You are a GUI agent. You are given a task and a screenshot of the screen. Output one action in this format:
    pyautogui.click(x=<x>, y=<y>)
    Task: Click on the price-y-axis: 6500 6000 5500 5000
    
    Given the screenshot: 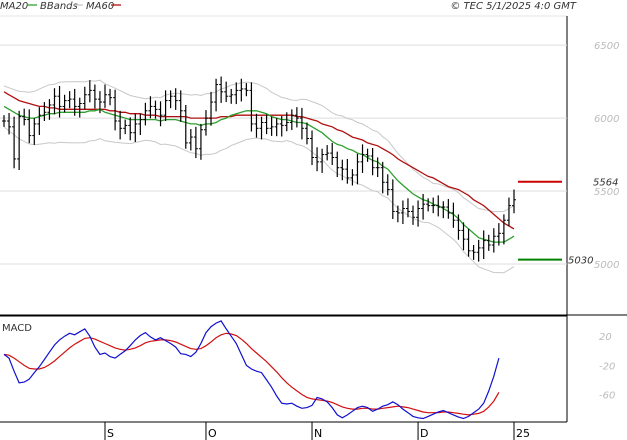 What is the action you would take?
    pyautogui.click(x=606, y=156)
    